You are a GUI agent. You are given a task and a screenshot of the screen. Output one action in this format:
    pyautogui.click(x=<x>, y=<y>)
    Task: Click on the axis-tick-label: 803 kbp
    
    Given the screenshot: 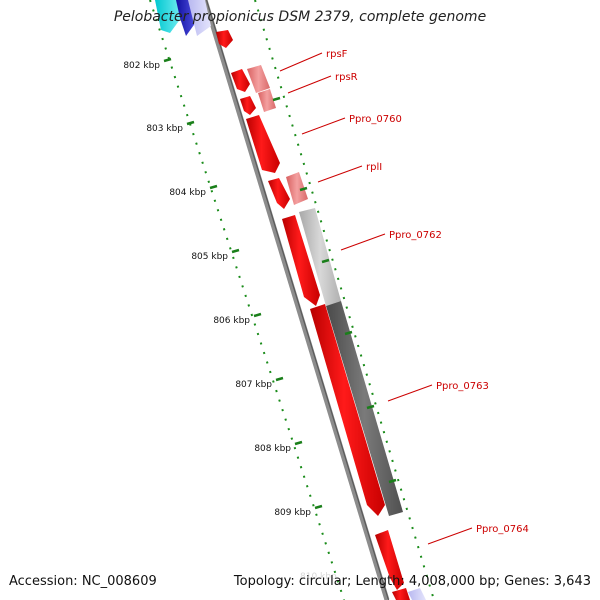 What is the action you would take?
    pyautogui.click(x=164, y=129)
    